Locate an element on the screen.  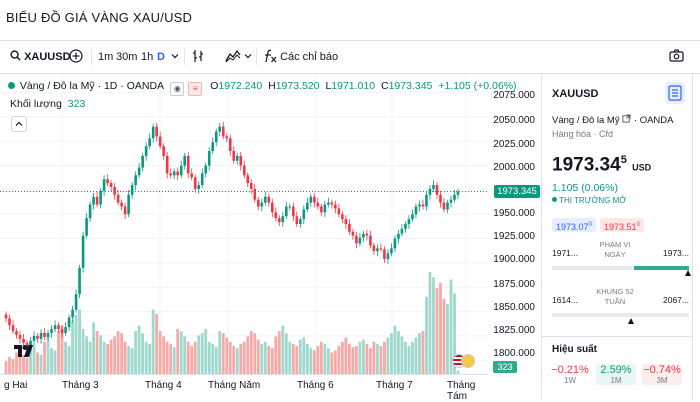
legend-change: +1.105 (+0.06%) is located at coordinates (477, 86).